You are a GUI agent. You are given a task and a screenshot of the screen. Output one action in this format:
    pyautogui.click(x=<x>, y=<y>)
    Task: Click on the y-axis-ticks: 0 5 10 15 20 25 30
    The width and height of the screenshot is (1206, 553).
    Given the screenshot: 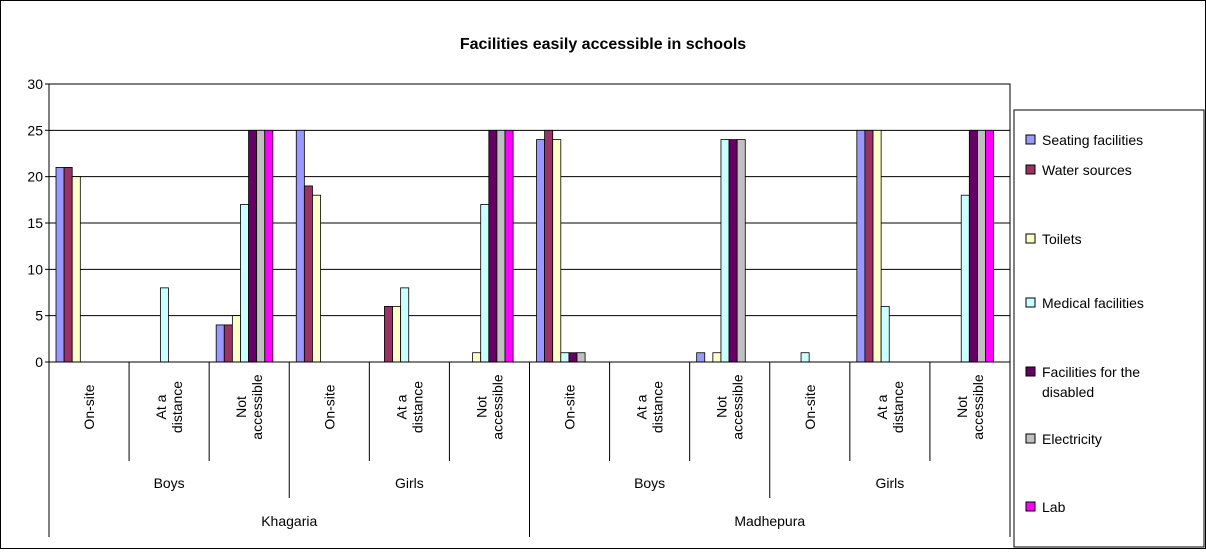 What is the action you would take?
    pyautogui.click(x=38, y=223)
    